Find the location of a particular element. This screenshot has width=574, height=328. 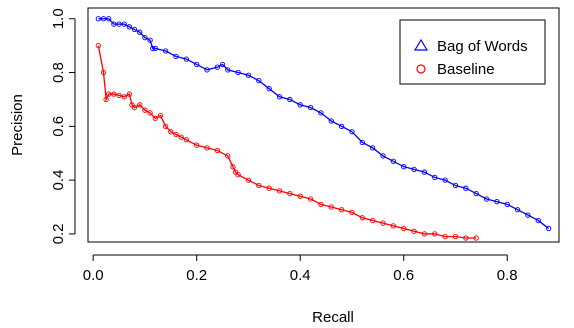

y-tick-label: 0.8 is located at coordinates (58, 72).